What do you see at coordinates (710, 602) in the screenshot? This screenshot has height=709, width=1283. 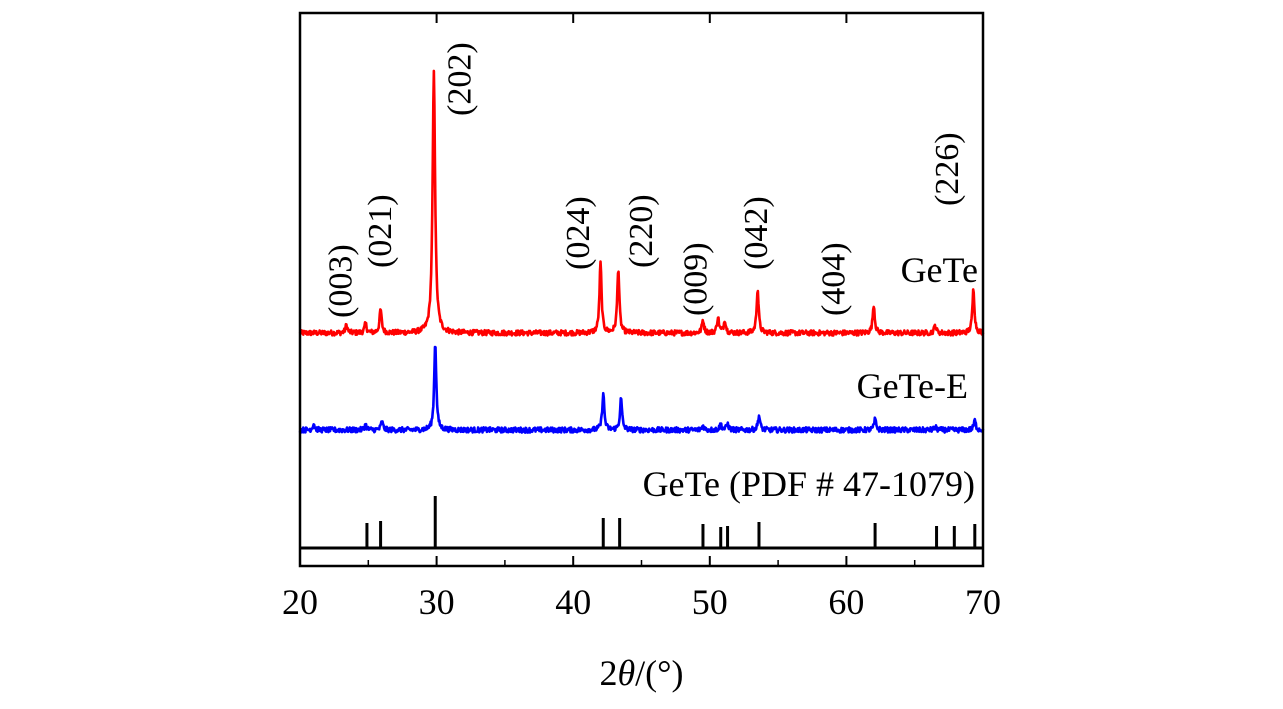 I see `x-tick-label-50: 50` at bounding box center [710, 602].